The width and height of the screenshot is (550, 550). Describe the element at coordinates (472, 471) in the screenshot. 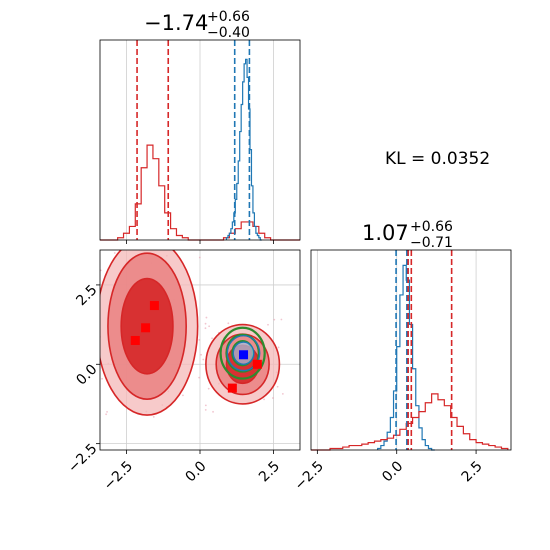

I see `bottom-right-xtick-label-2: 2.5` at that location.